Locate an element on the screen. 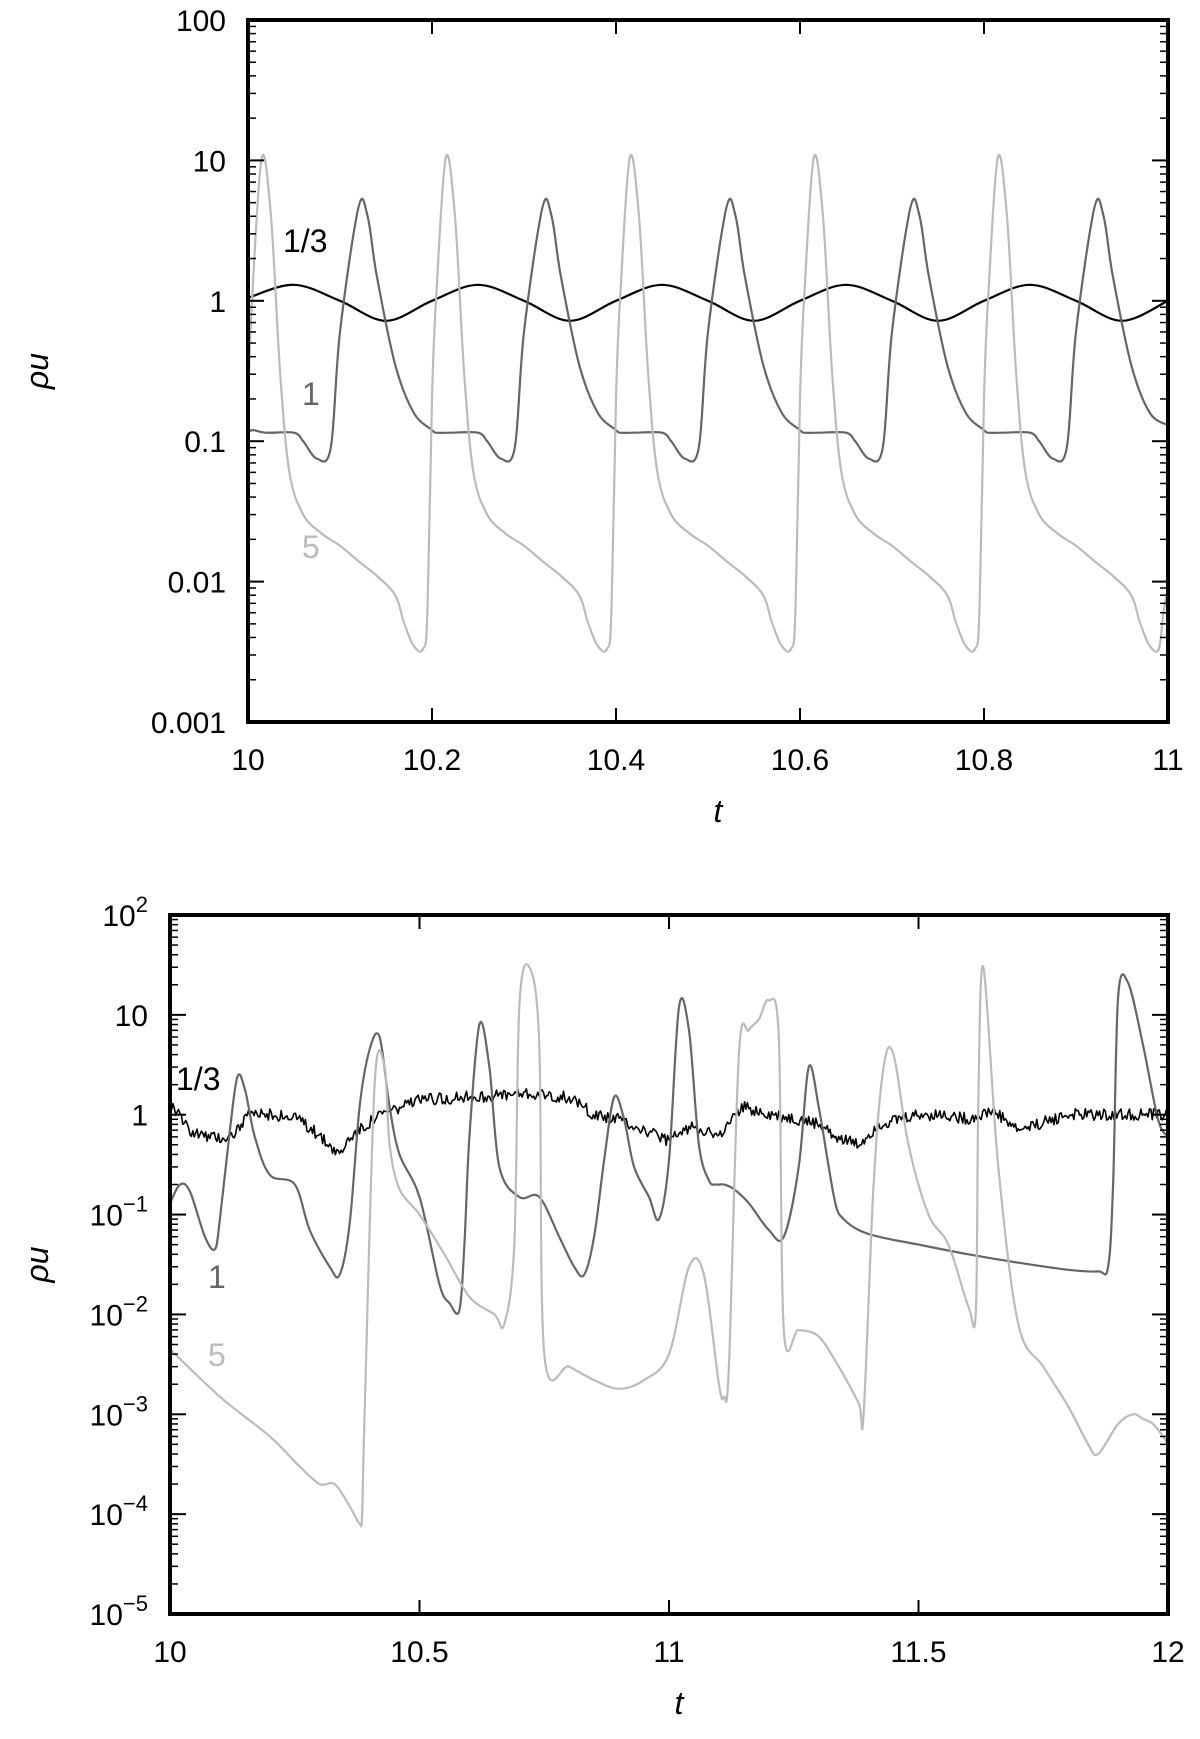 Image resolution: width=1200 pixels, height=1739 pixels. y-tick-label: 10⁻⁴ is located at coordinates (119, 1511).